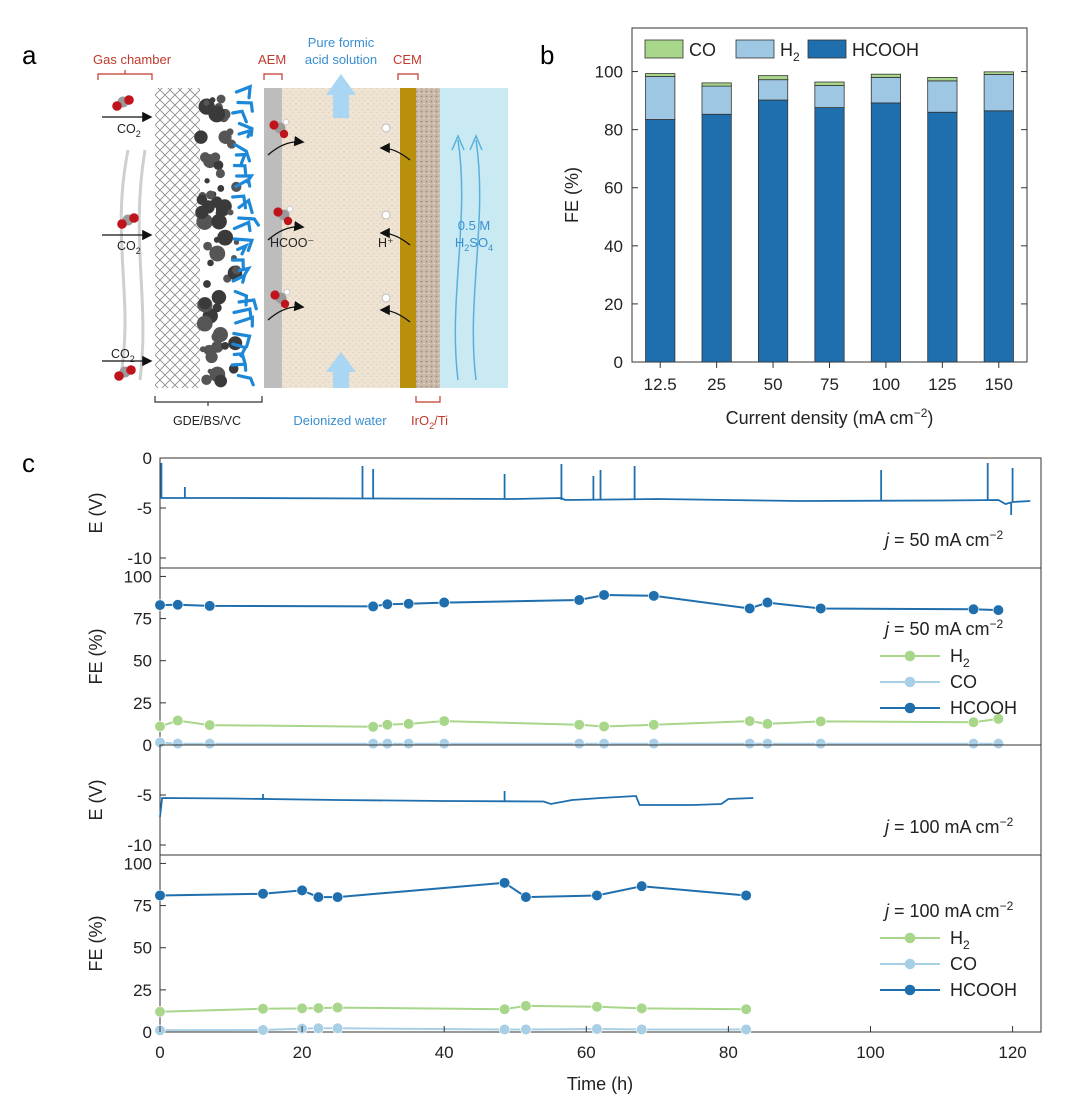  Describe the element at coordinates (96, 799) in the screenshot. I see `y-axis-label: E (V)` at that location.